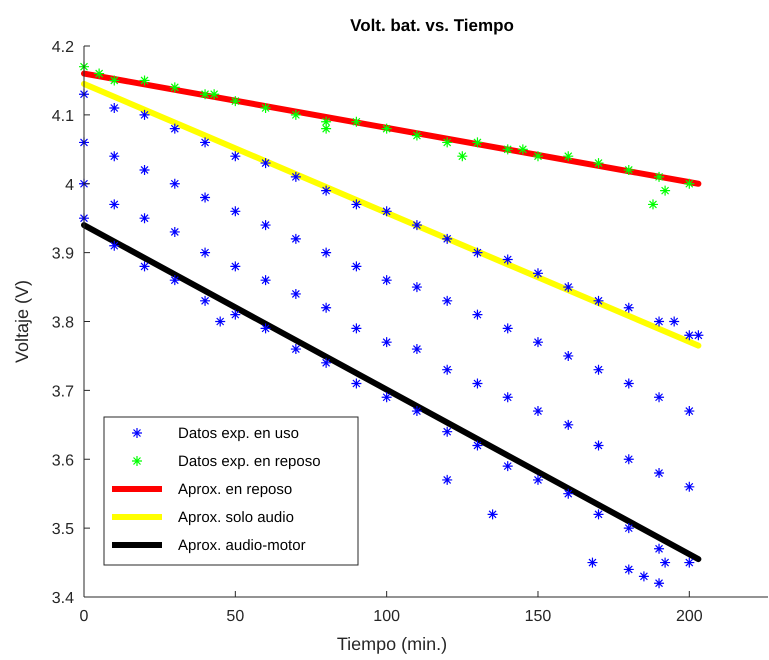  I want to click on y-tick-label: 3.7, so click(63, 391).